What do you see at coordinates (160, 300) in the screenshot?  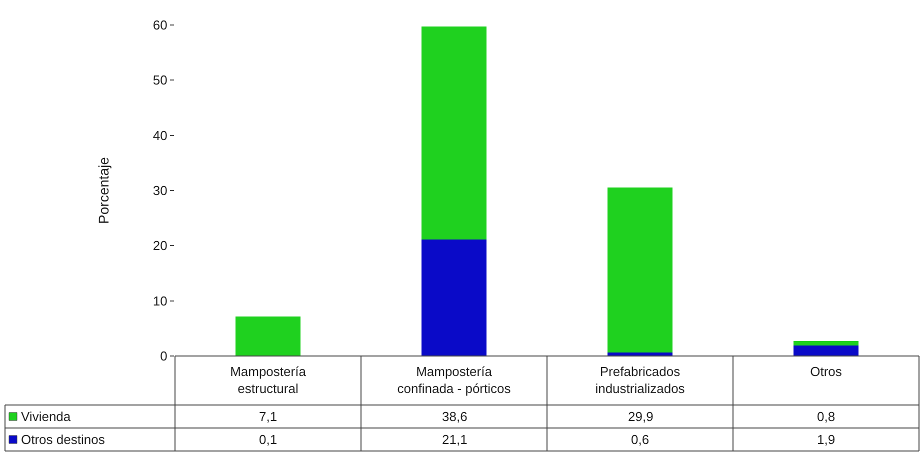 I see `y-tick-label: 10` at bounding box center [160, 300].